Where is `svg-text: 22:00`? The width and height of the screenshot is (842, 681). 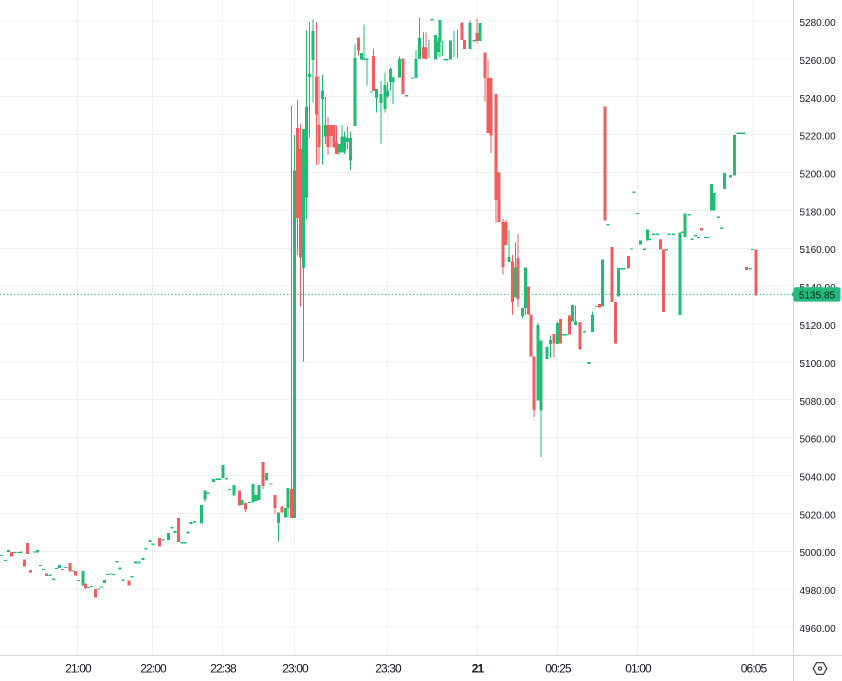 svg-text: 22:00 is located at coordinates (153, 668).